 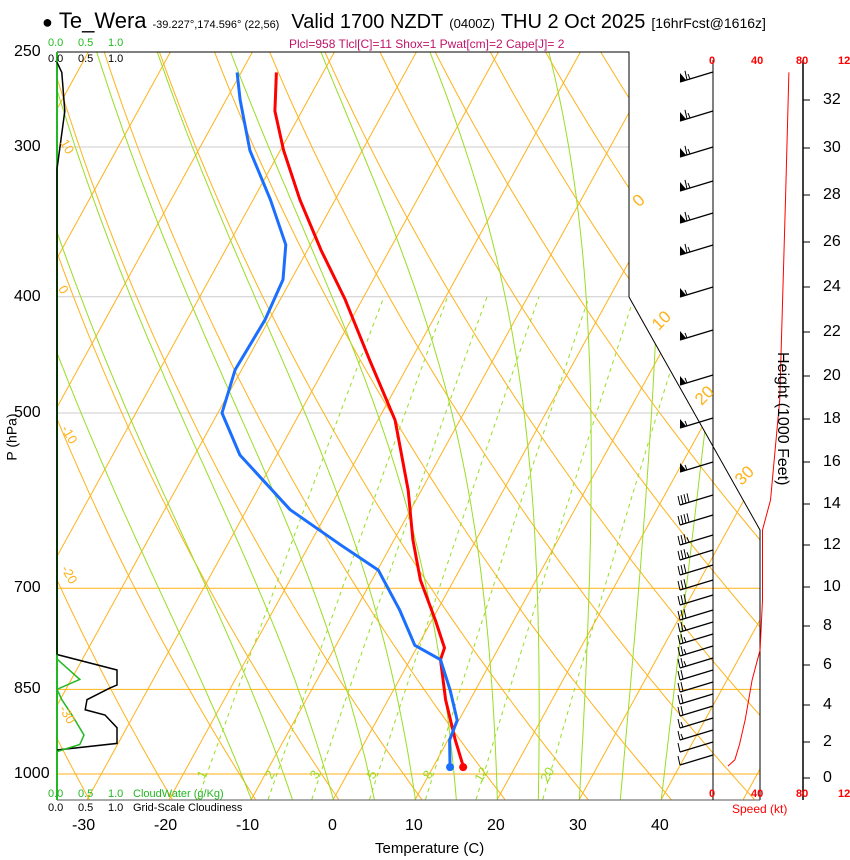 I want to click on height-tick-label: 8, so click(x=827, y=625).